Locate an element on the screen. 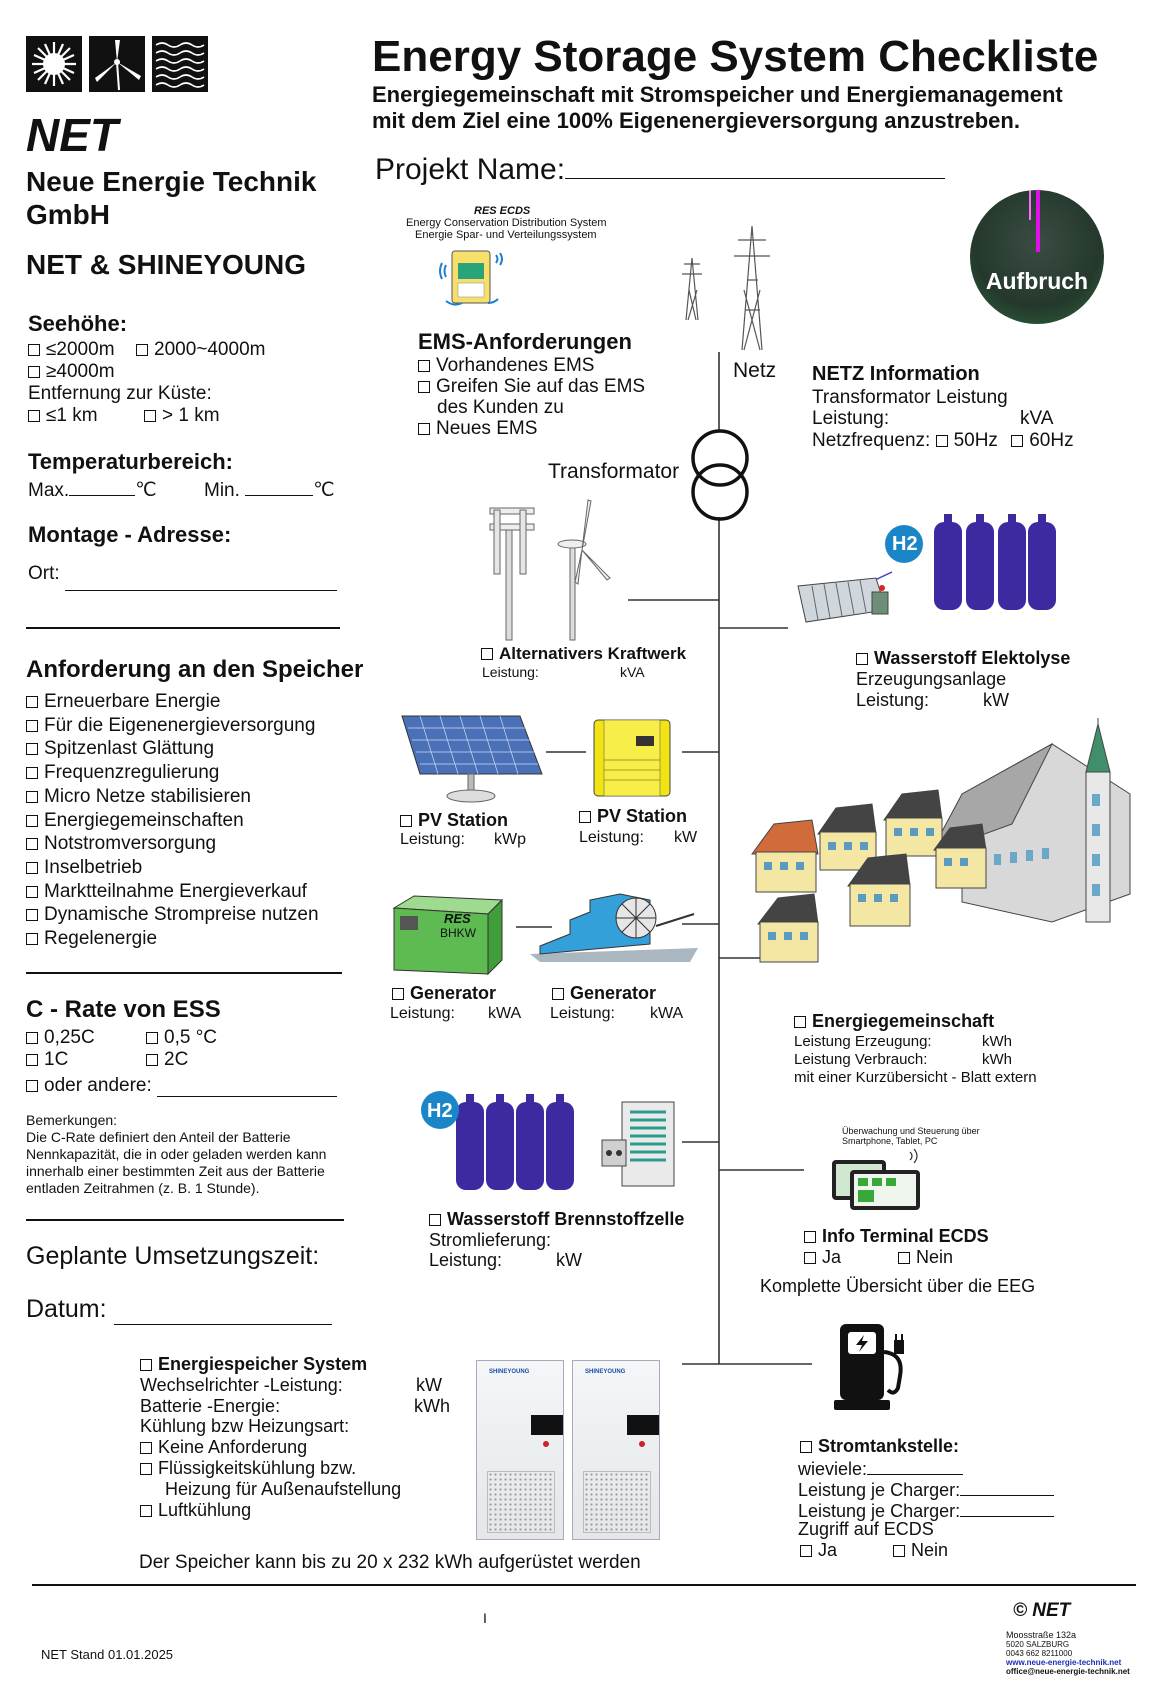 Image resolution: width=1170 pixels, height=1690 pixels. anforderung-item: Energiegemeinschaften is located at coordinates (135, 820).